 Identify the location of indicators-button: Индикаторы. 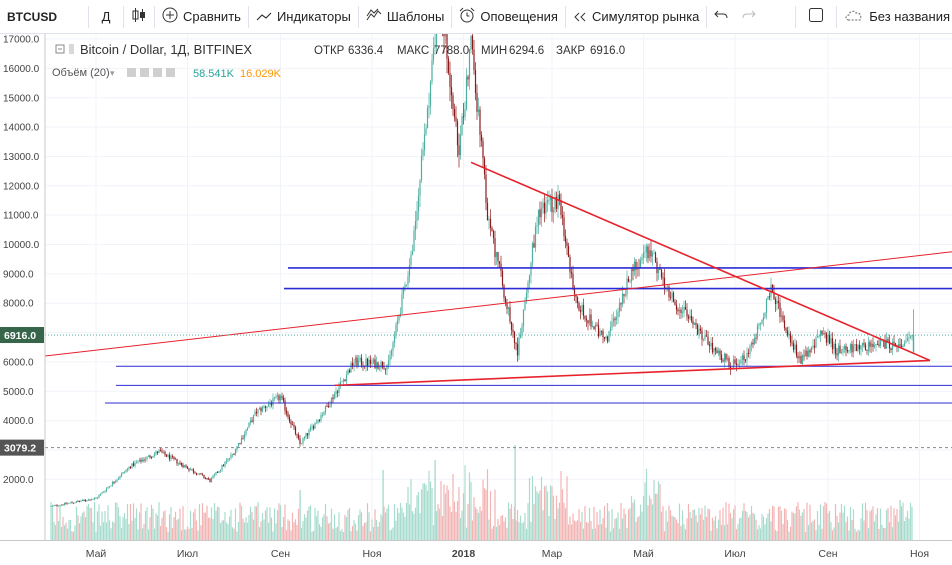
(303, 17).